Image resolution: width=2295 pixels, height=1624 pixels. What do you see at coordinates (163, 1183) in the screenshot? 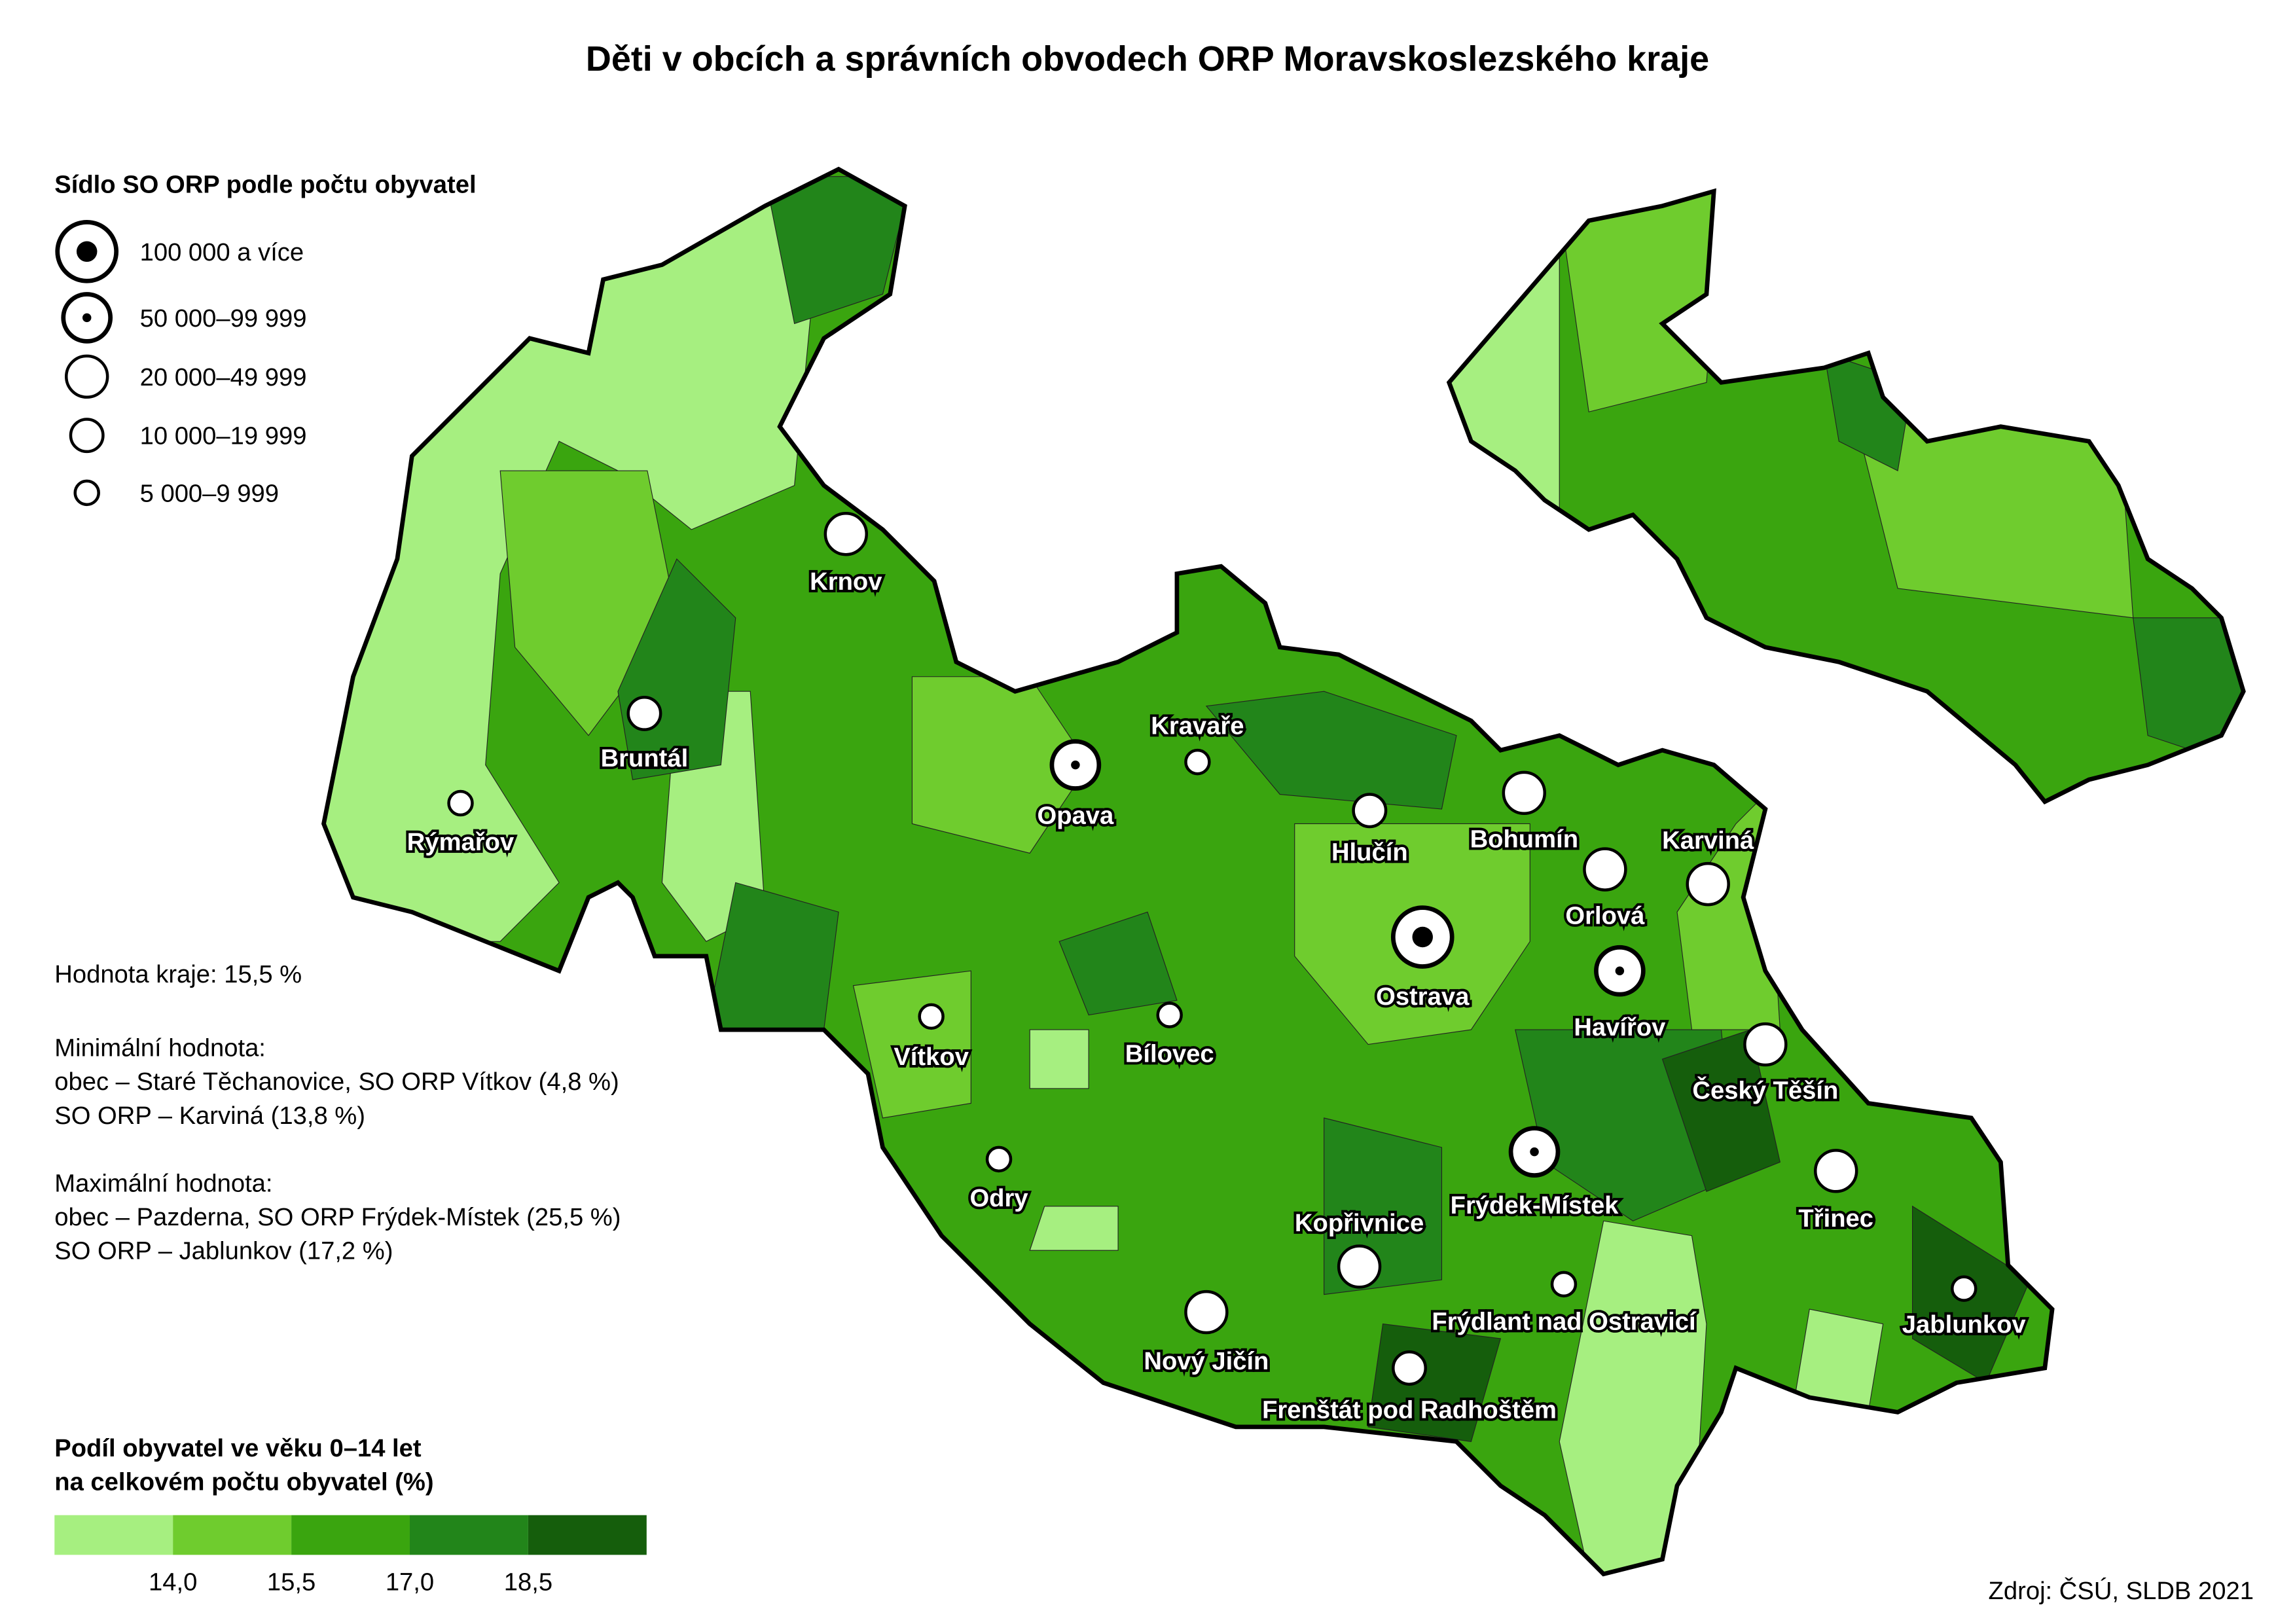
I see `note: Maximální hodnota:` at bounding box center [163, 1183].